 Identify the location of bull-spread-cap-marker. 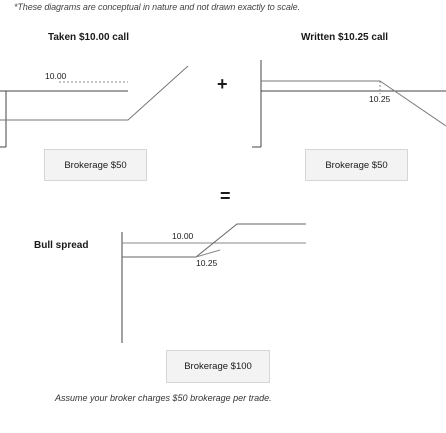
(208, 253).